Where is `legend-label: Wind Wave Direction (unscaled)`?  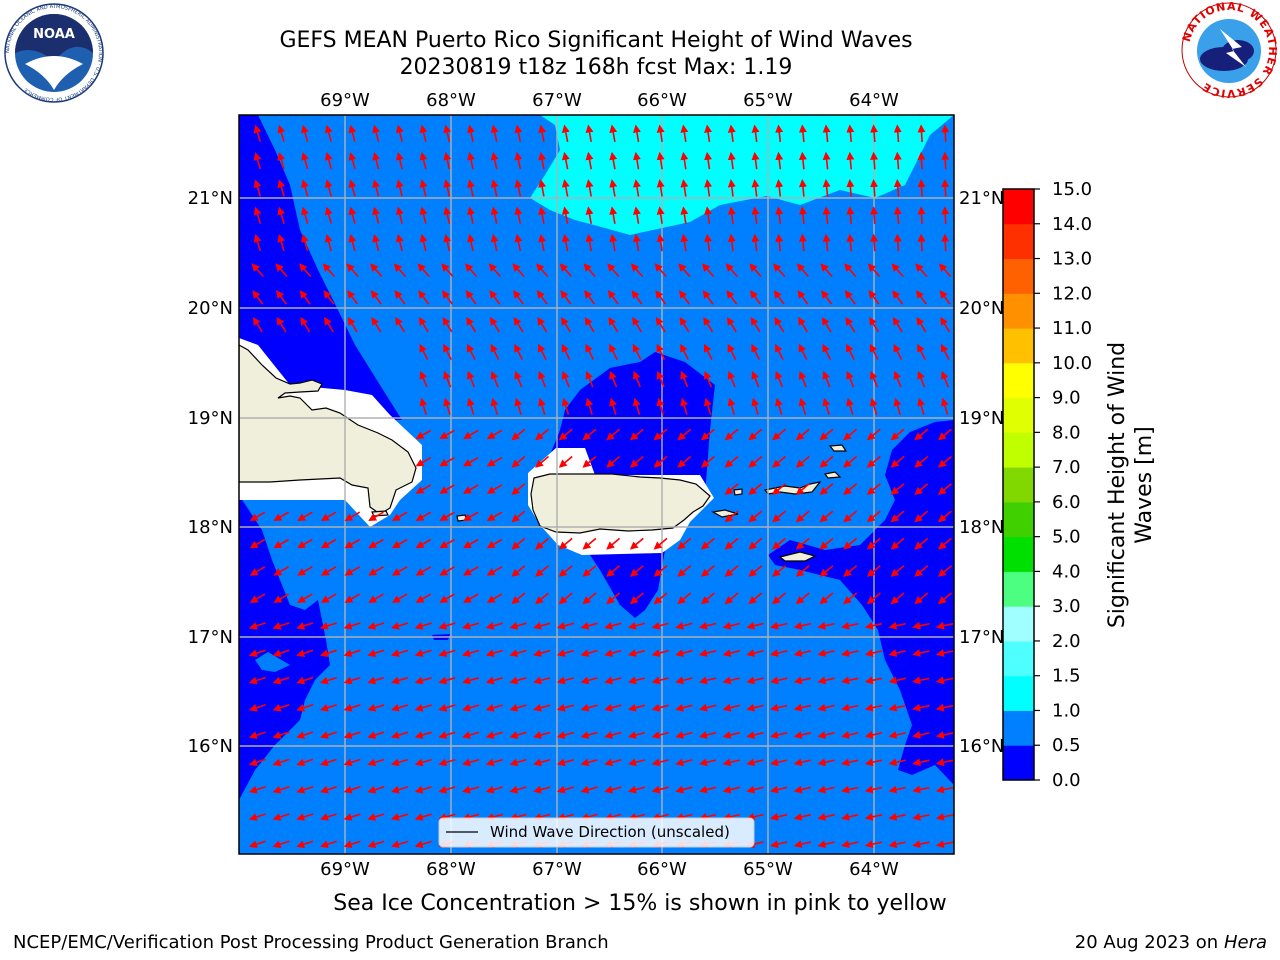 legend-label: Wind Wave Direction (unscaled) is located at coordinates (610, 832).